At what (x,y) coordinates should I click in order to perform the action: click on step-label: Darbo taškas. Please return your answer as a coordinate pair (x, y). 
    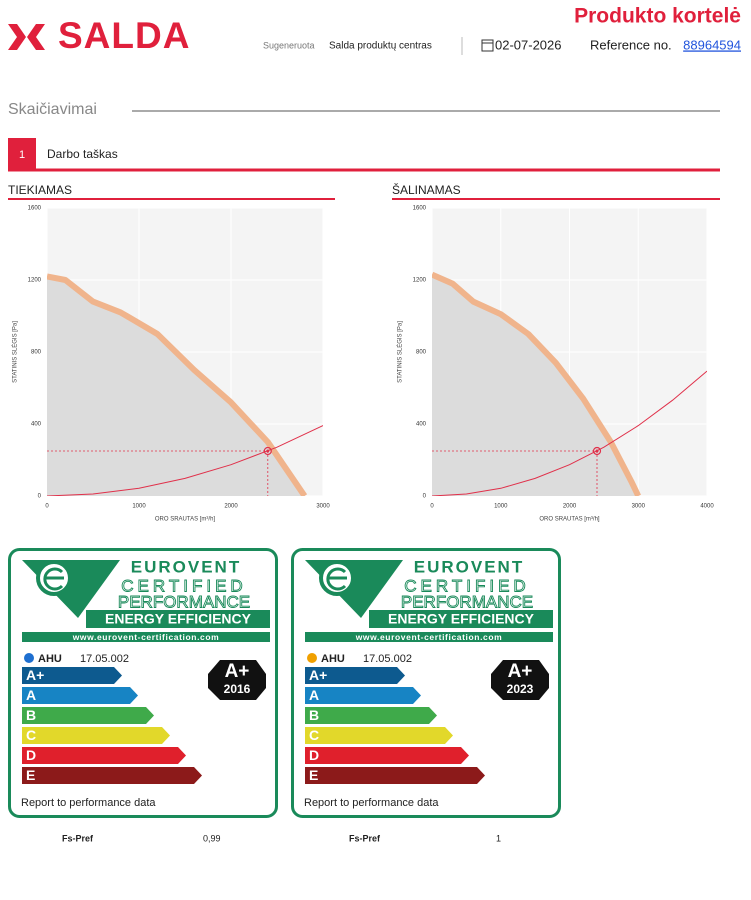
    Looking at the image, I should click on (82, 154).